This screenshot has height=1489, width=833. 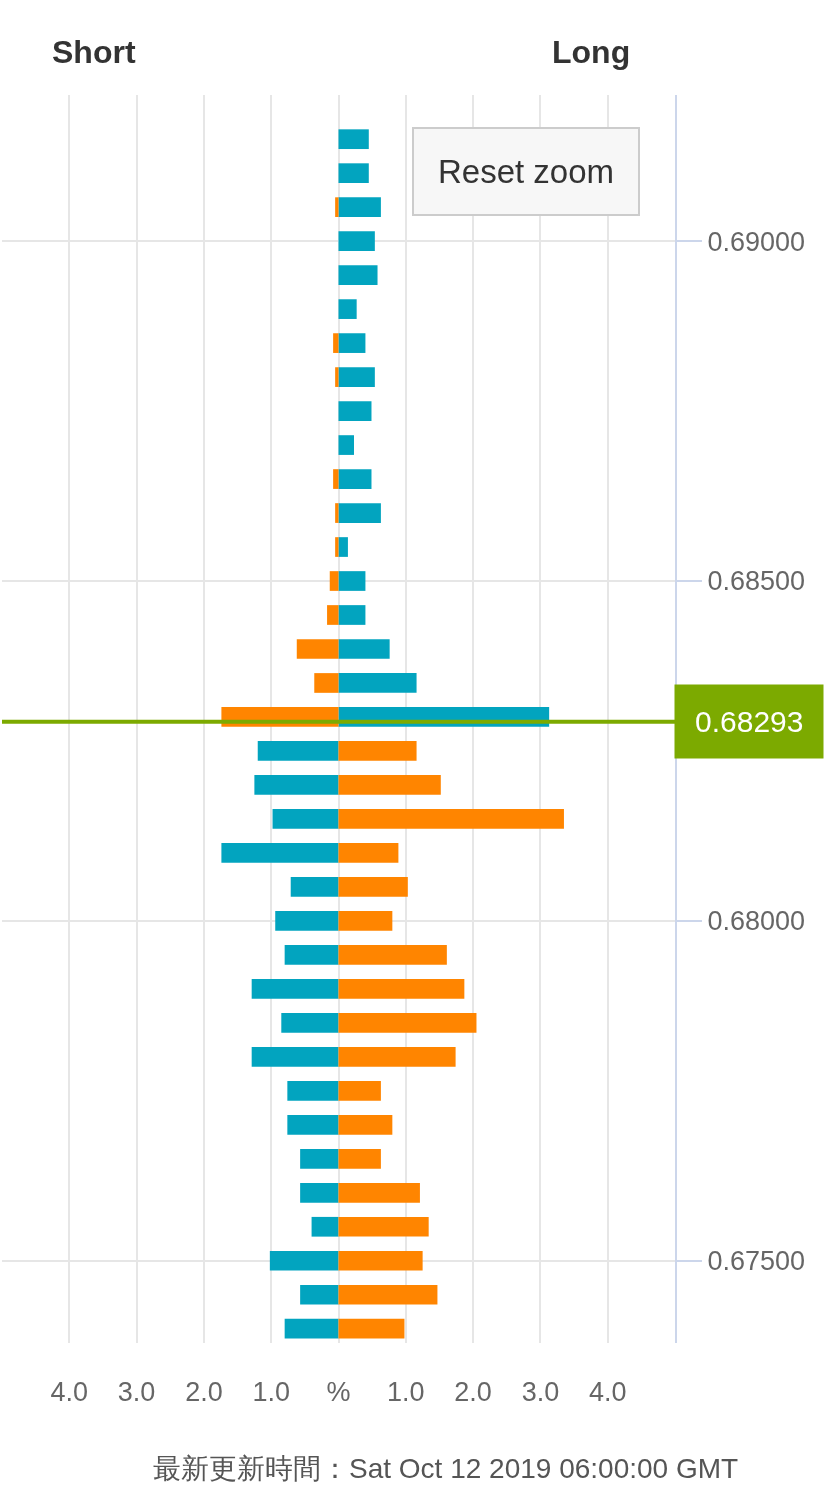 I want to click on y-tick-label: 0.68500, so click(x=756, y=581).